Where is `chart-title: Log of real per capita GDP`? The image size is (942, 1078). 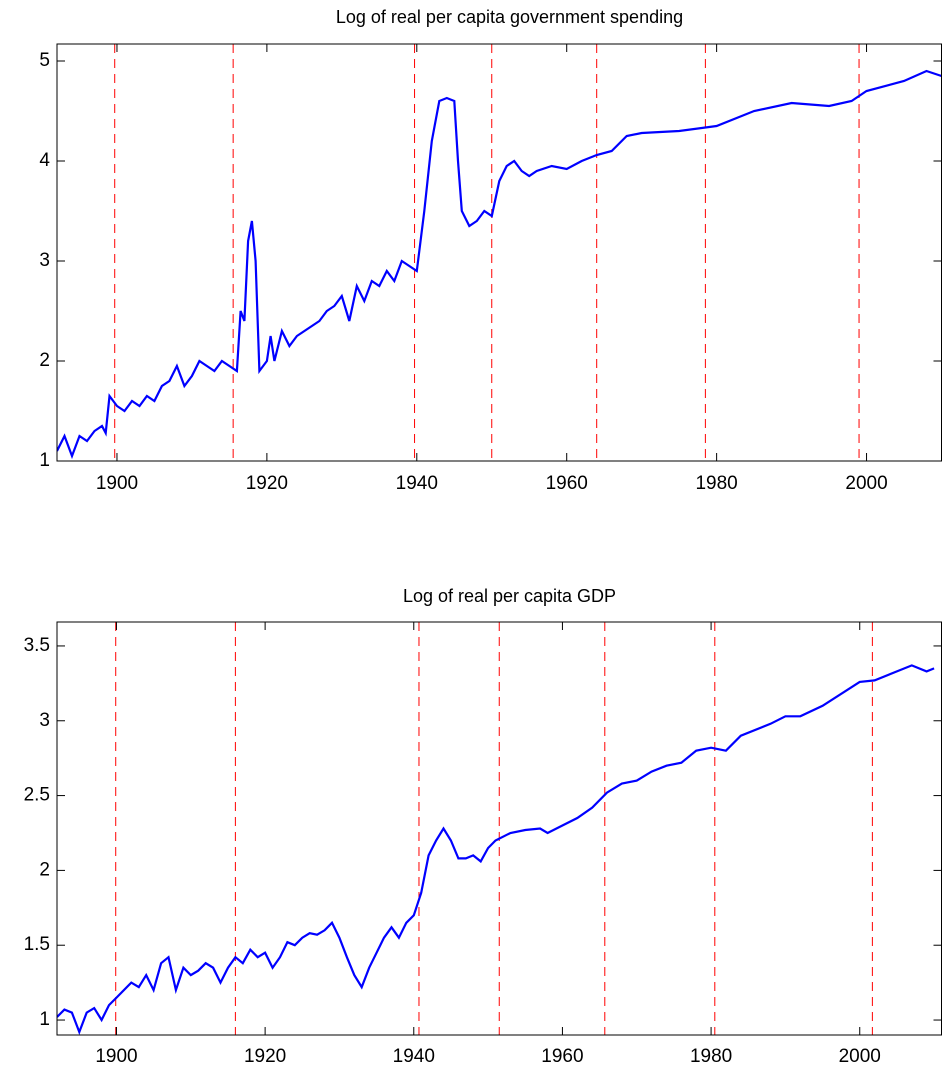
chart-title: Log of real per capita GDP is located at coordinates (509, 596).